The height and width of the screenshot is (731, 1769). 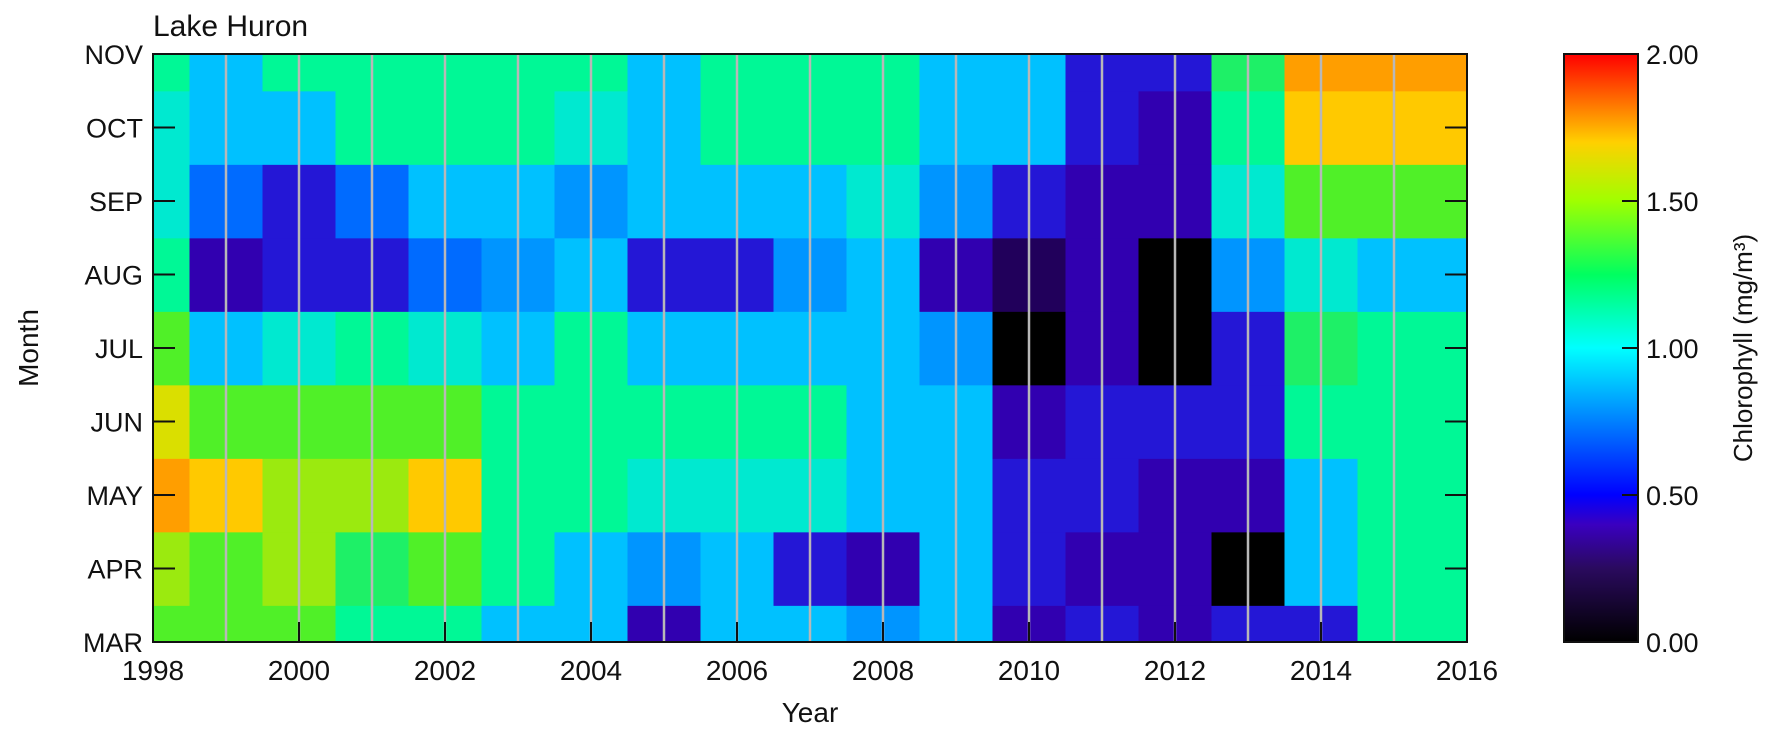 What do you see at coordinates (591, 670) in the screenshot?
I see `x-tick-label: 2004` at bounding box center [591, 670].